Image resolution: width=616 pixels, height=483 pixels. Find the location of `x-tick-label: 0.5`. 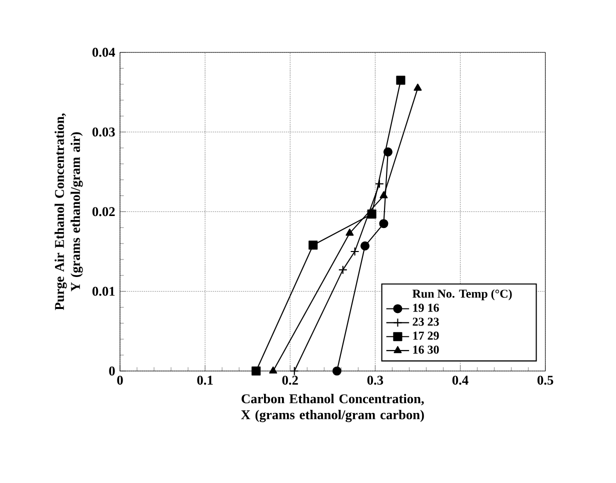

x-tick-label: 0.5 is located at coordinates (546, 380).